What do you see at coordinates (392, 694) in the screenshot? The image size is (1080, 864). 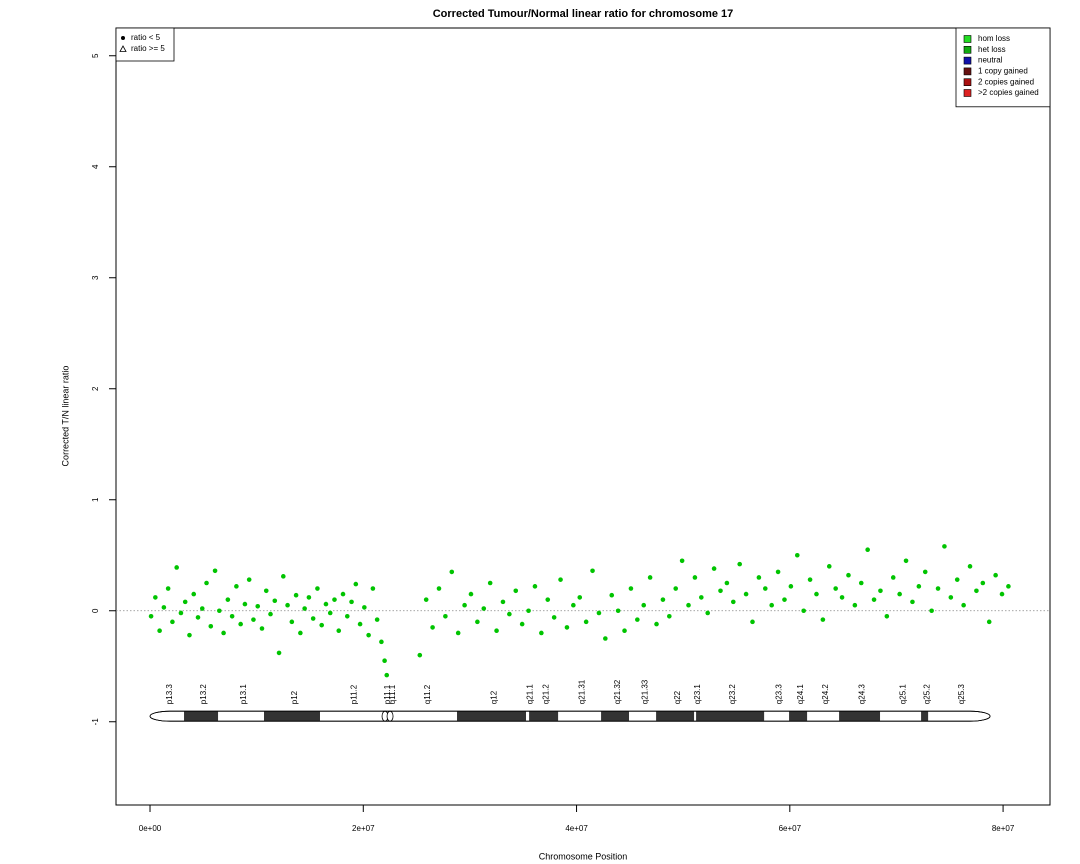 I see `band-label: q11.1` at bounding box center [392, 694].